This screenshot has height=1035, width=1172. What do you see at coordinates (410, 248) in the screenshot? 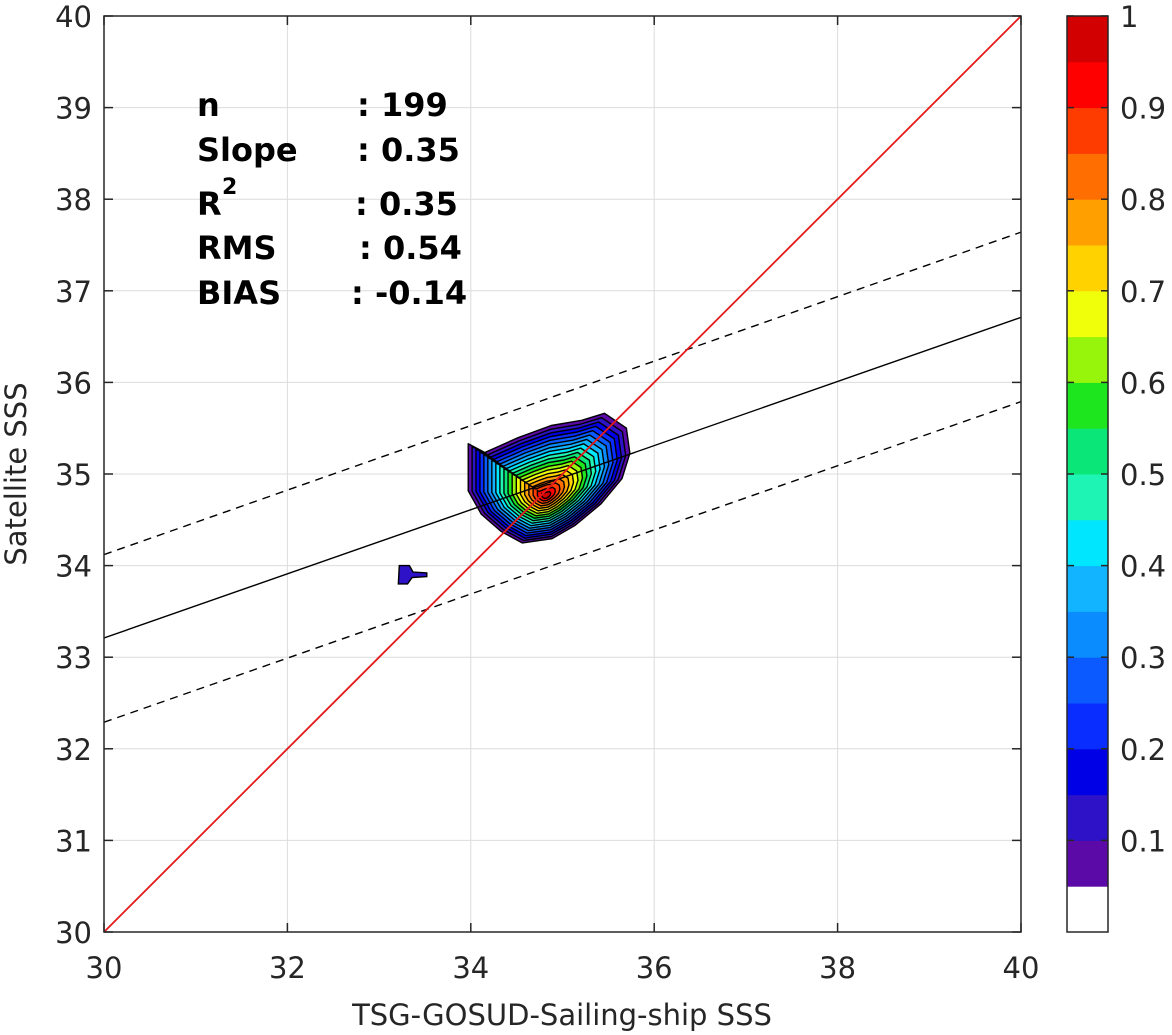
I see `stat-value-rms: : 0.54` at bounding box center [410, 248].